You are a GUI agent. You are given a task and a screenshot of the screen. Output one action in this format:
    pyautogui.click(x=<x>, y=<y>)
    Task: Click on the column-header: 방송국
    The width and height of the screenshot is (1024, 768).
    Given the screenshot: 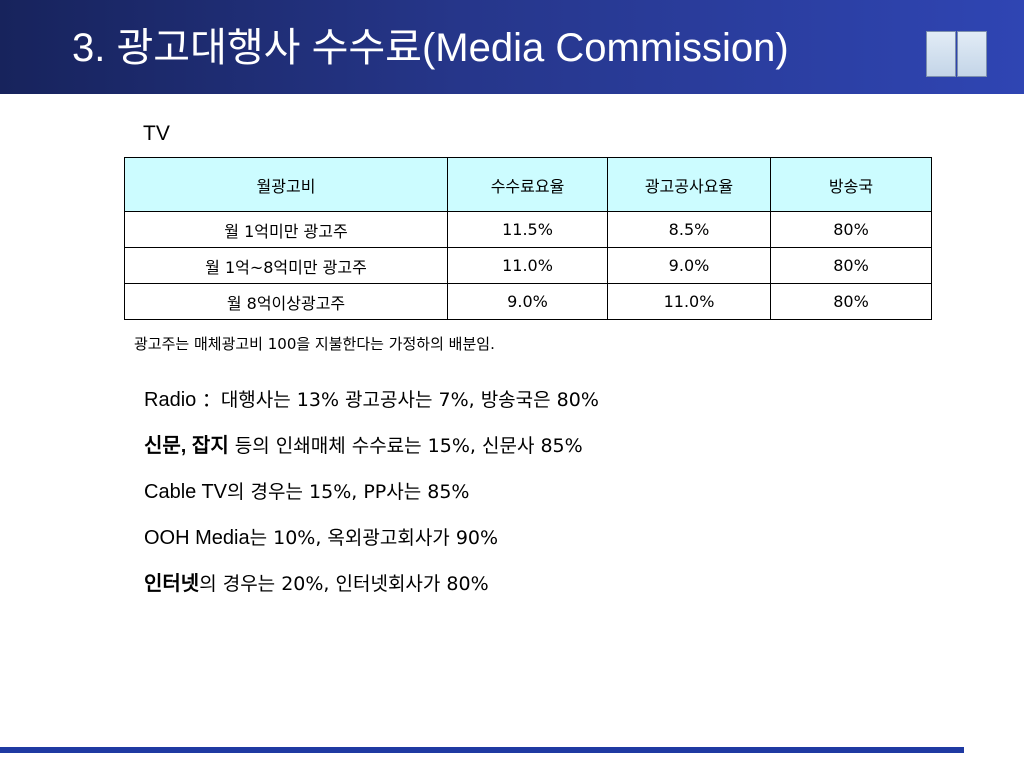 What is the action you would take?
    pyautogui.click(x=851, y=184)
    